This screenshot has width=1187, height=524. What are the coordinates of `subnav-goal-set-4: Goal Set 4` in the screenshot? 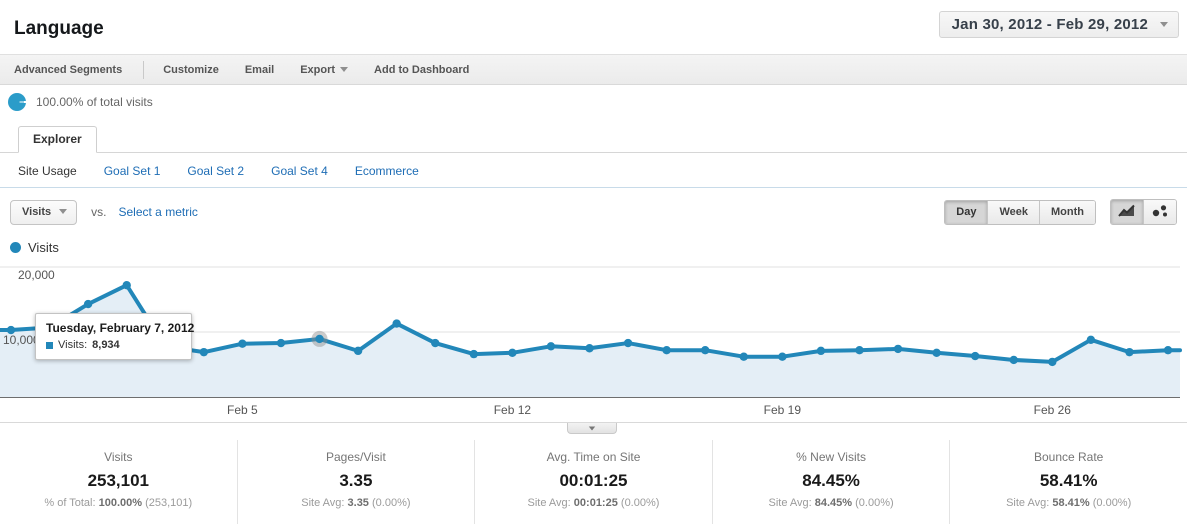 It's located at (299, 170).